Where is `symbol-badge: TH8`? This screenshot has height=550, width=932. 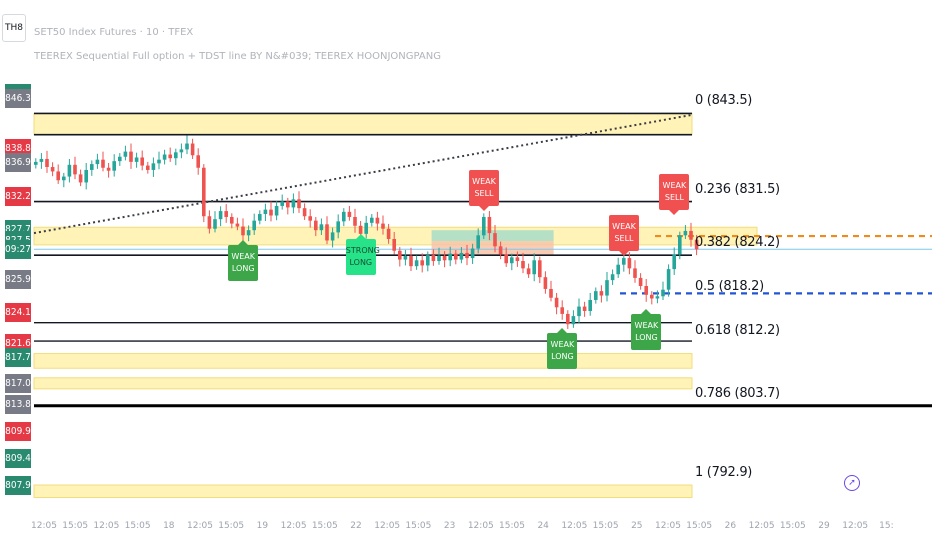 symbol-badge: TH8 is located at coordinates (14, 28).